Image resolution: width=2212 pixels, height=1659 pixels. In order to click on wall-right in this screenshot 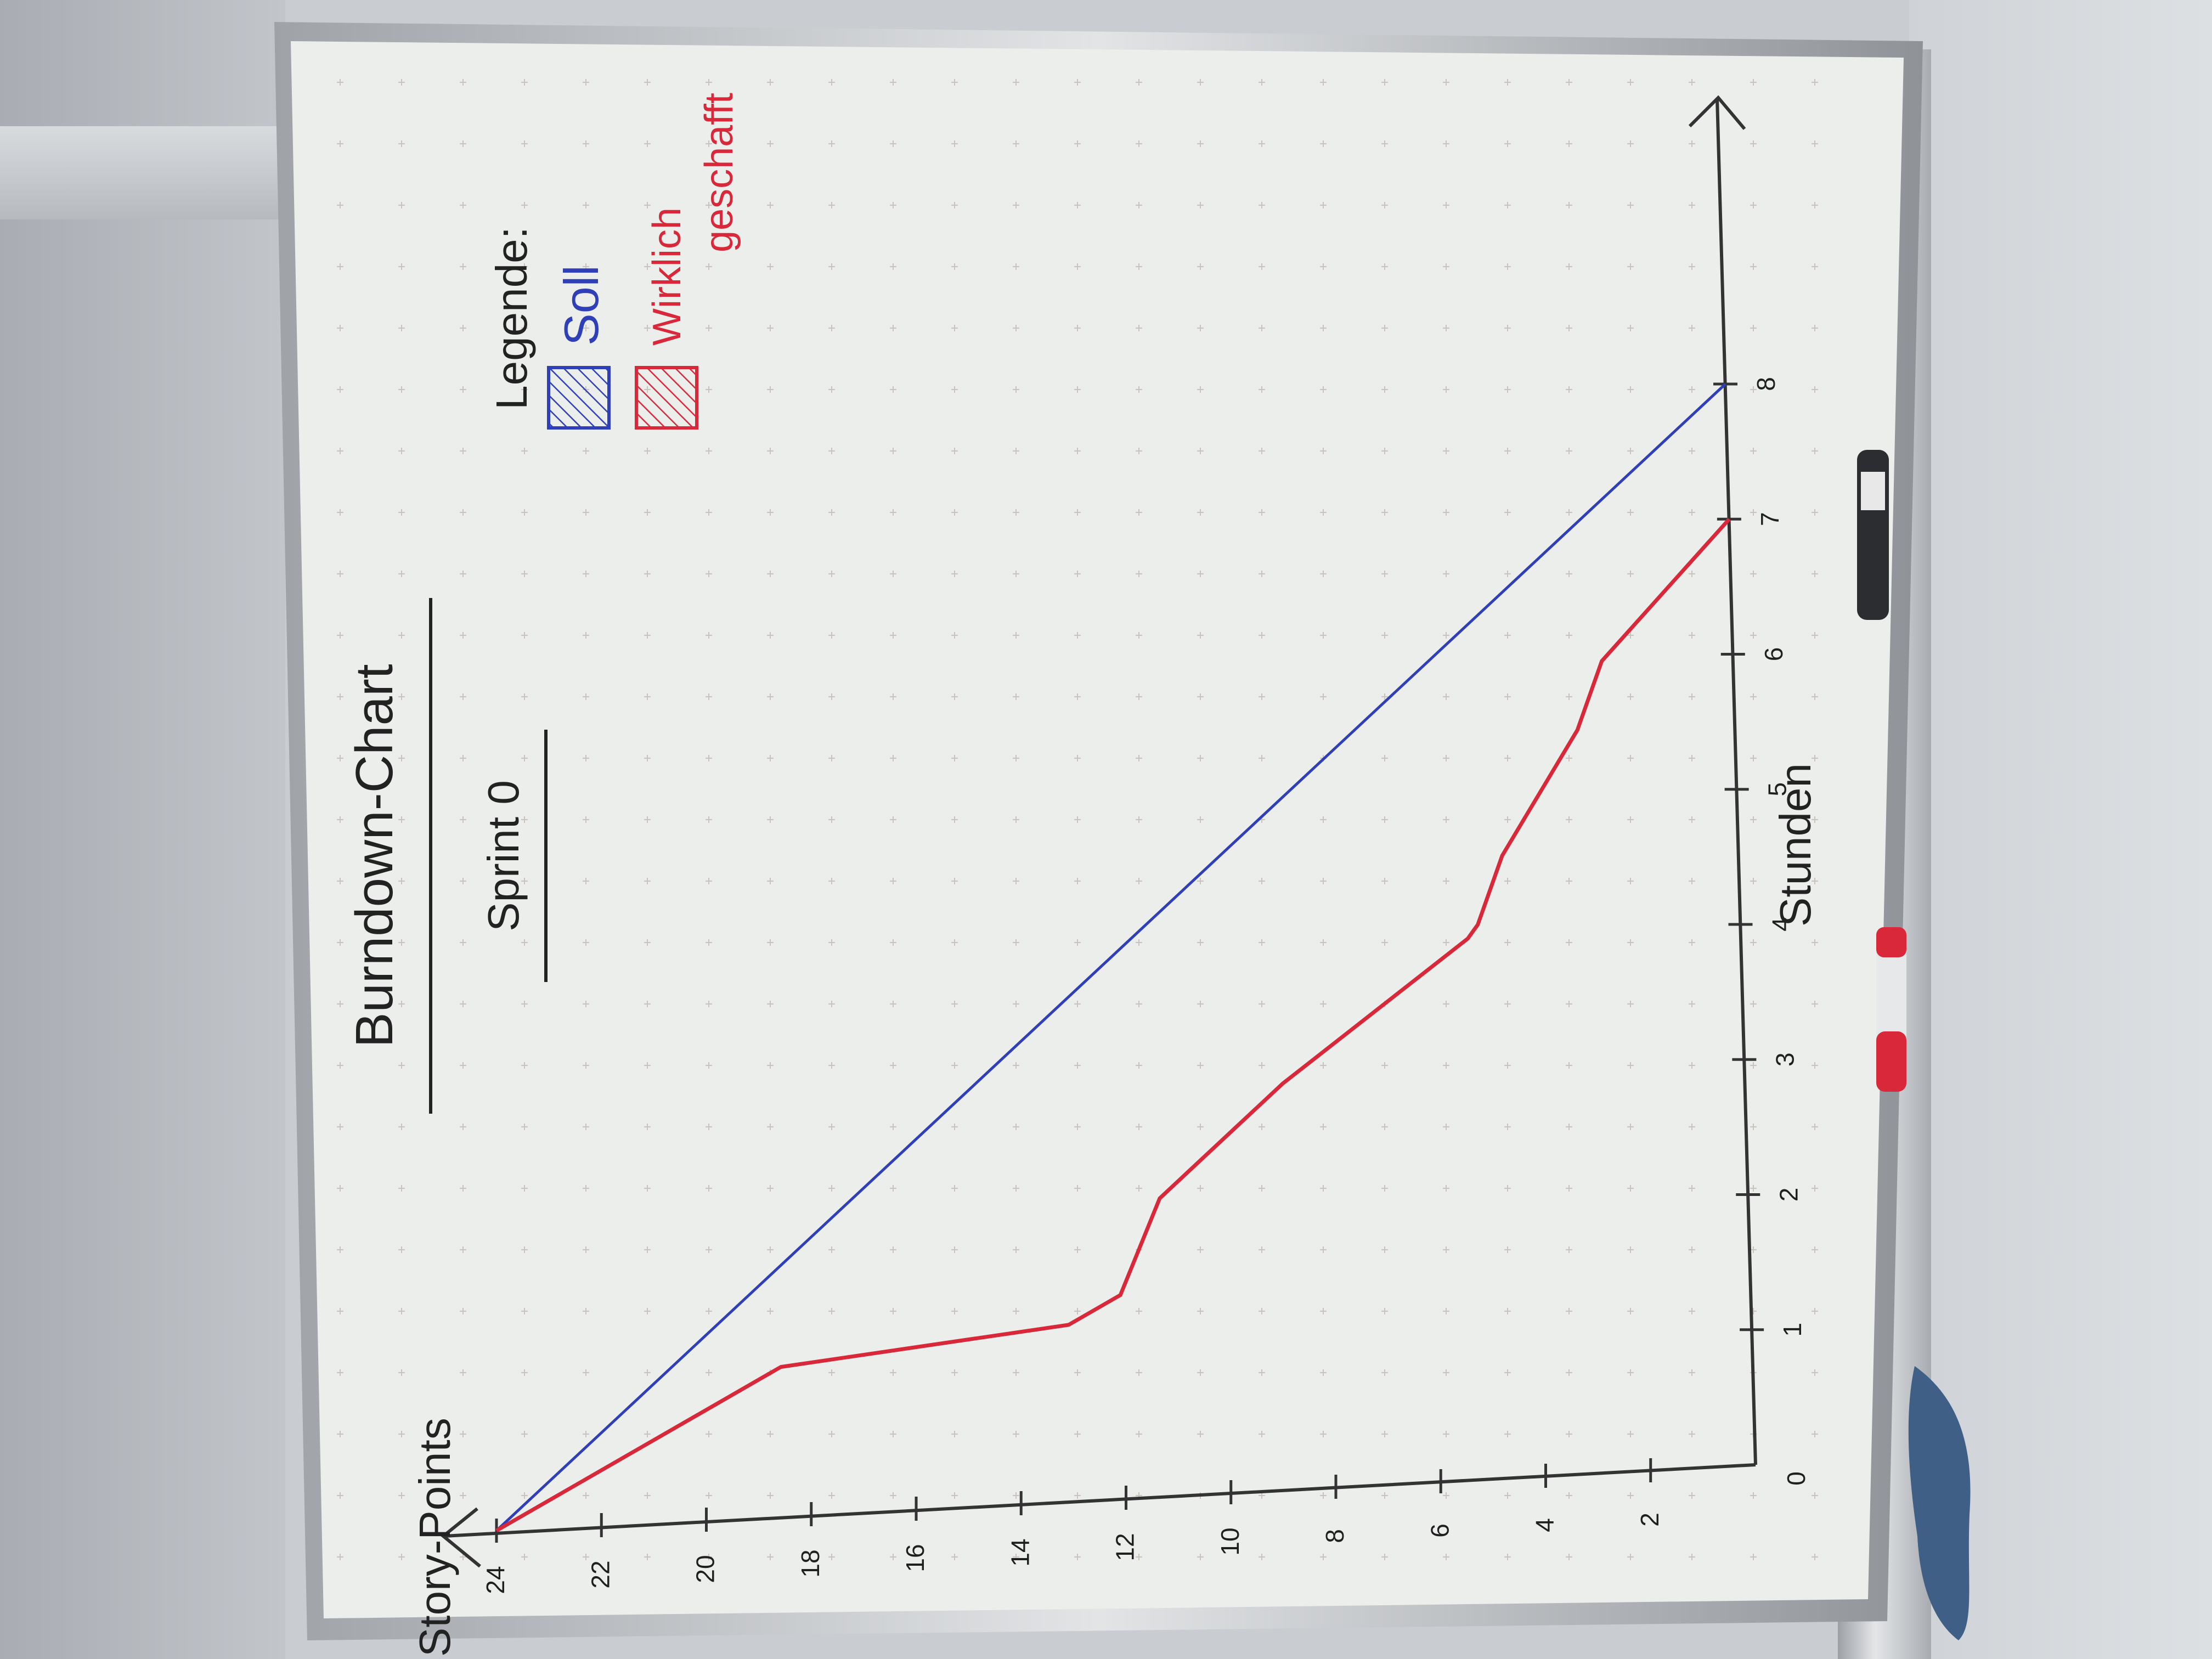, I will do `click(2060, 830)`.